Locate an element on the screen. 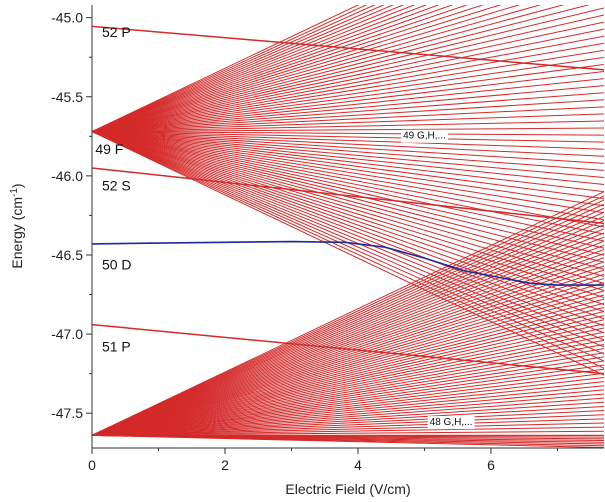  highlighted-state-line is located at coordinates (348, 263).